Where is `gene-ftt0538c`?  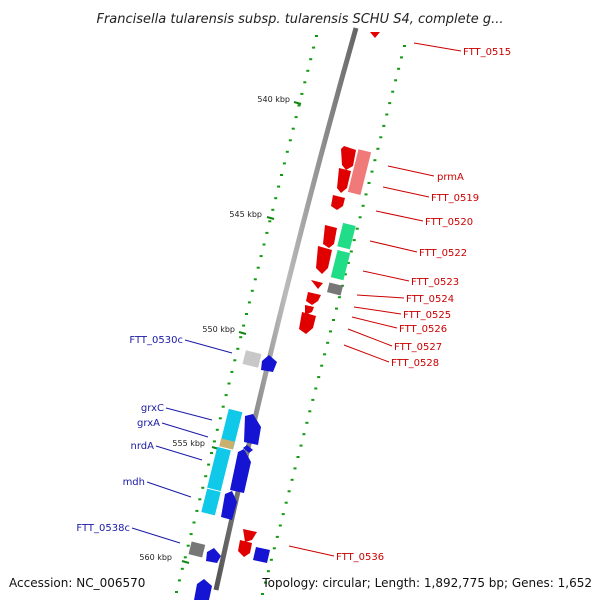 gene-ftt0538c is located at coordinates (213, 555).